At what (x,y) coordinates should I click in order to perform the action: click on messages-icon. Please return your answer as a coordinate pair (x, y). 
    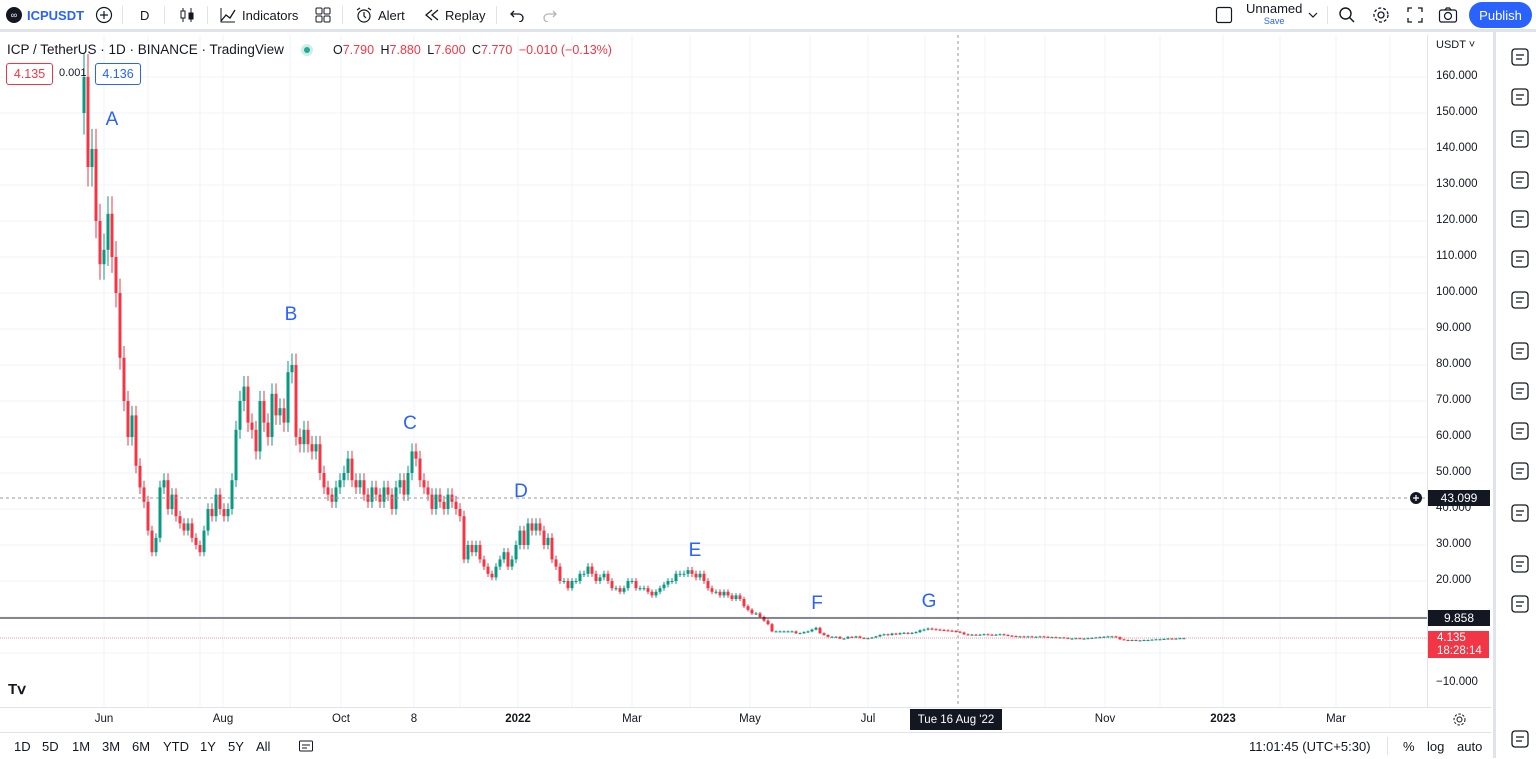
    Looking at the image, I should click on (1519, 390).